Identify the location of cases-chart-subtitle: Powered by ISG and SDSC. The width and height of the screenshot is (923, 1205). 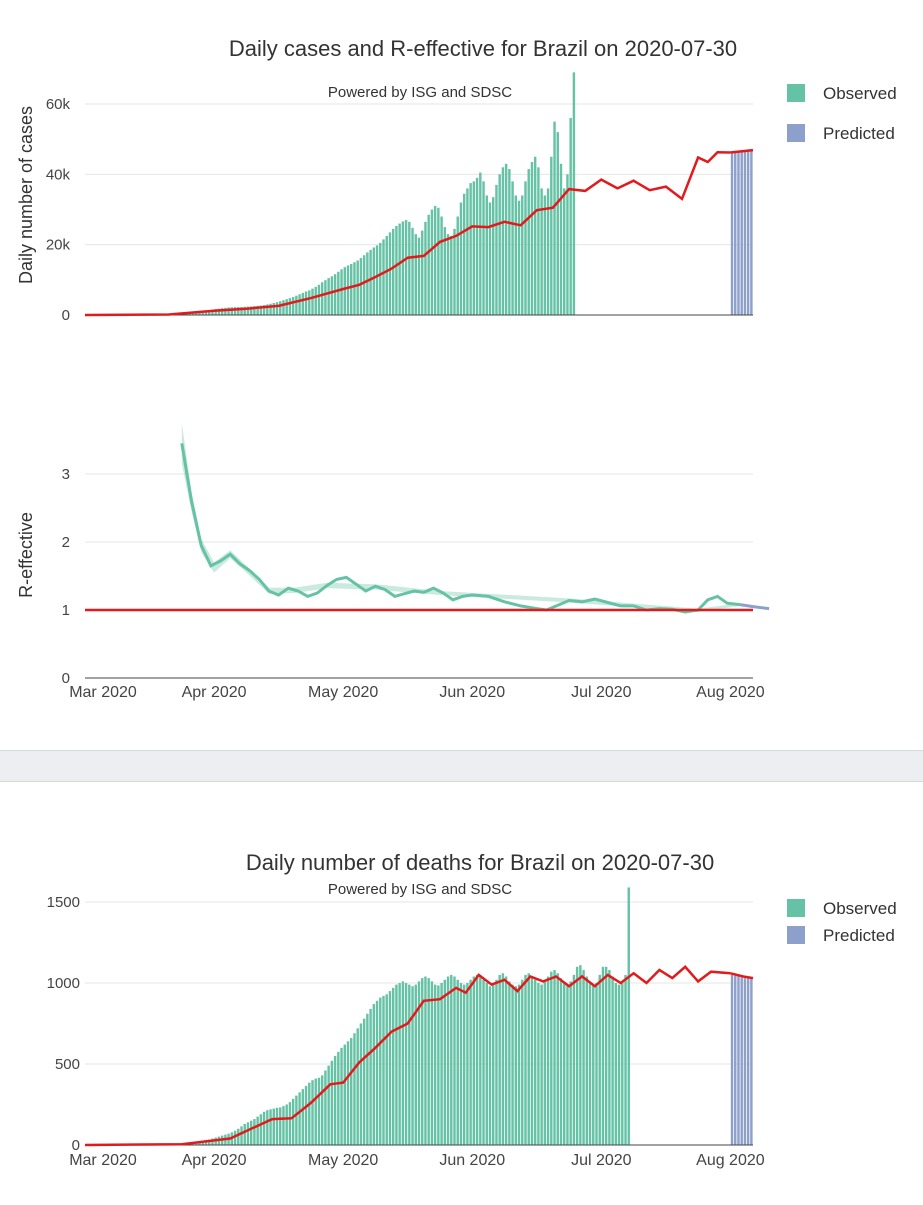
(420, 92).